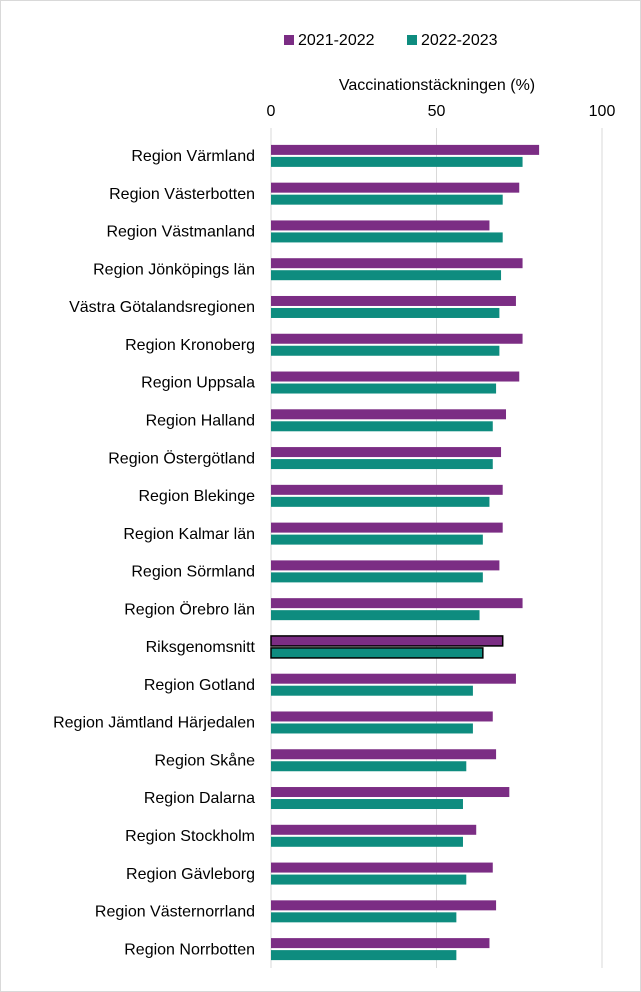 The image size is (641, 992). I want to click on y-tick-label: Västra Götalandsregionen, so click(162, 307).